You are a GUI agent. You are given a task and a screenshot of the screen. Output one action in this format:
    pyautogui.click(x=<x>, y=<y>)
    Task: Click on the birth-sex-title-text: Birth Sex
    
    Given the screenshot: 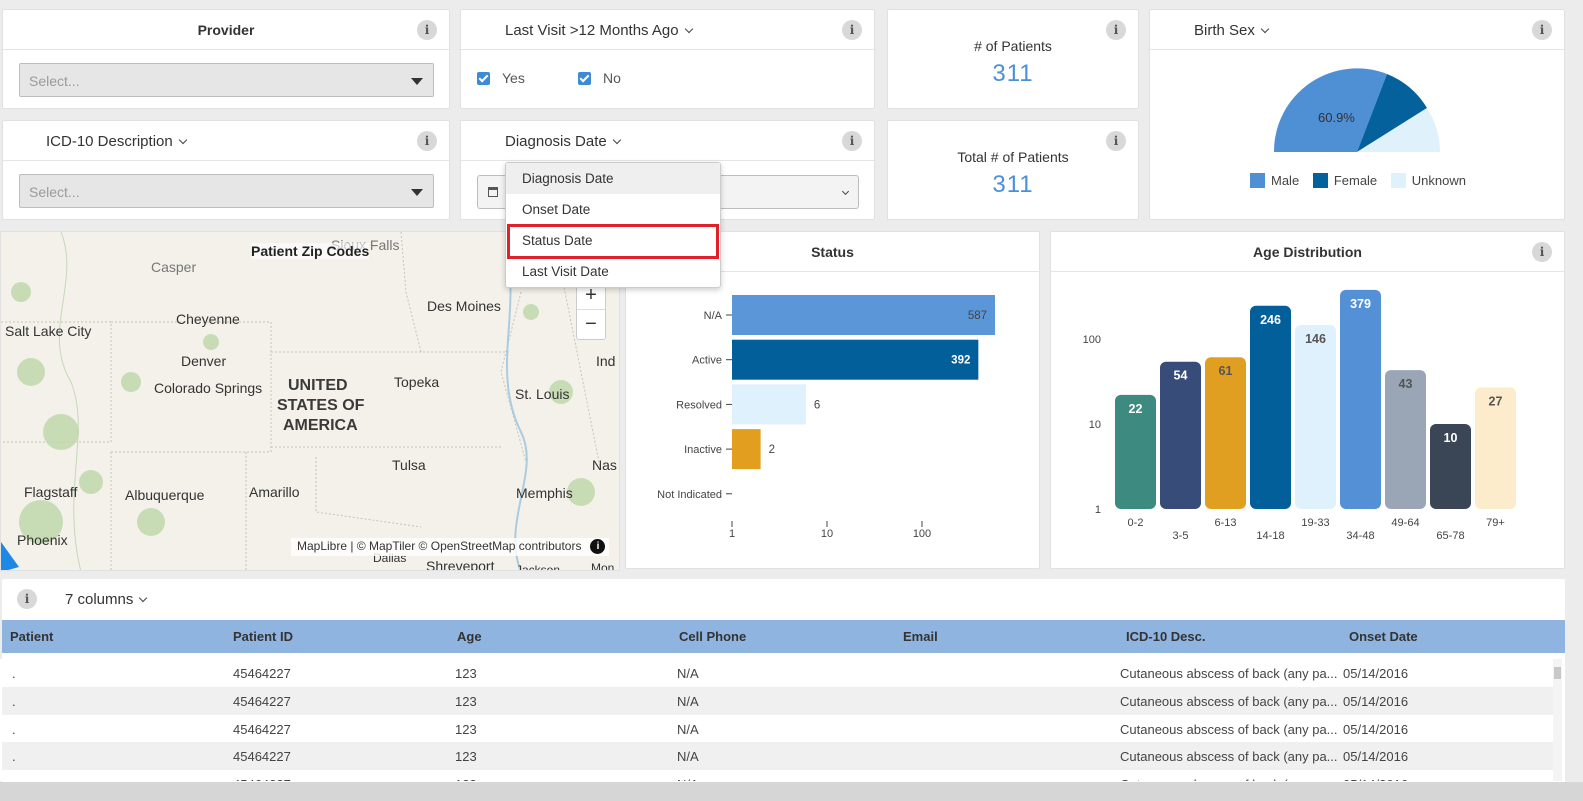 What is the action you would take?
    pyautogui.click(x=1224, y=30)
    